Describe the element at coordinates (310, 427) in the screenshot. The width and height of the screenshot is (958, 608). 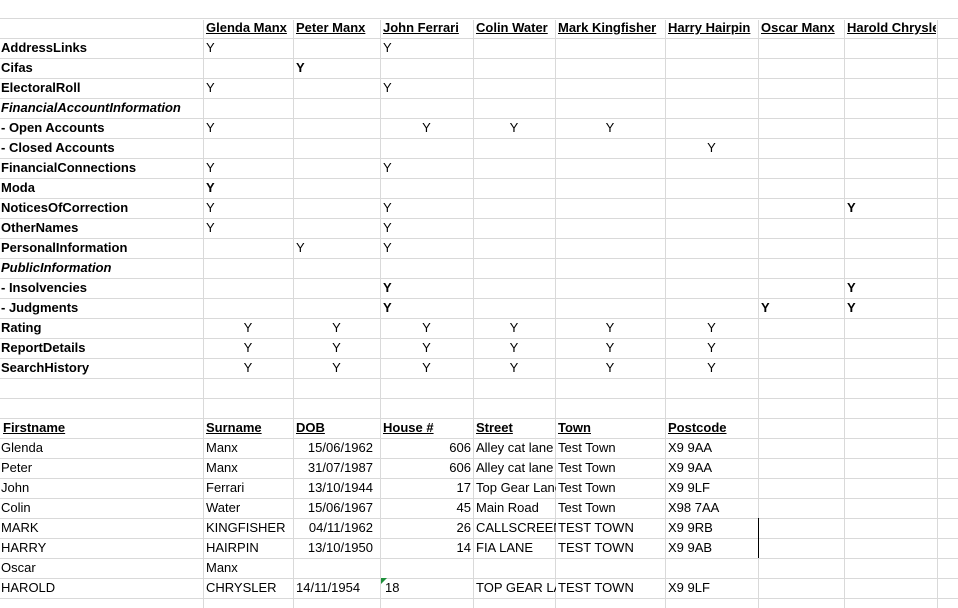
I see `address-header: DOB` at that location.